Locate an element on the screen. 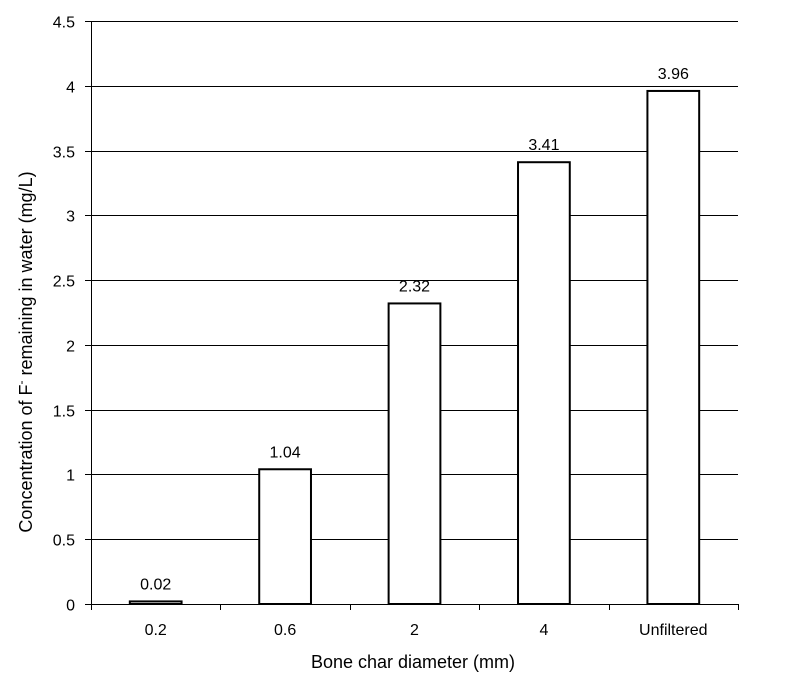  y-tick-label: 0 is located at coordinates (70, 606).